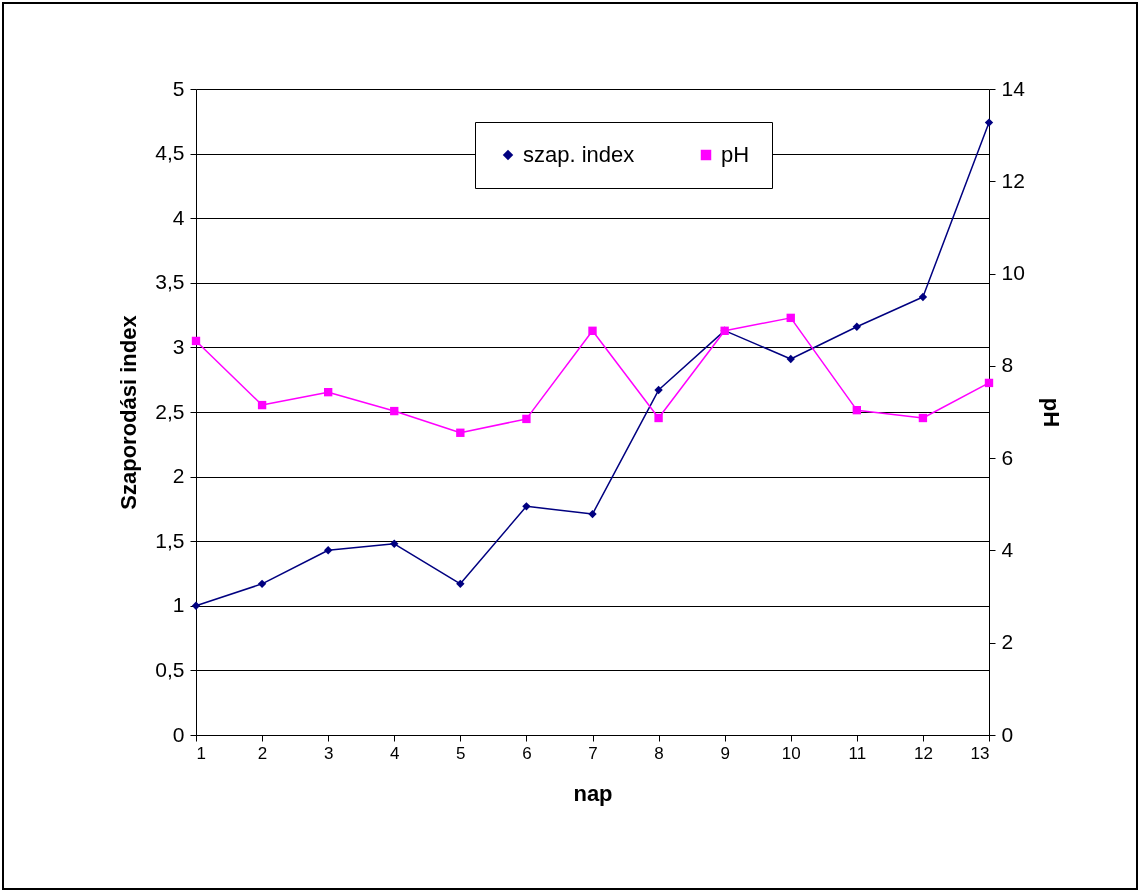  What do you see at coordinates (262, 753) in the screenshot?
I see `x-tick-label: 2` at bounding box center [262, 753].